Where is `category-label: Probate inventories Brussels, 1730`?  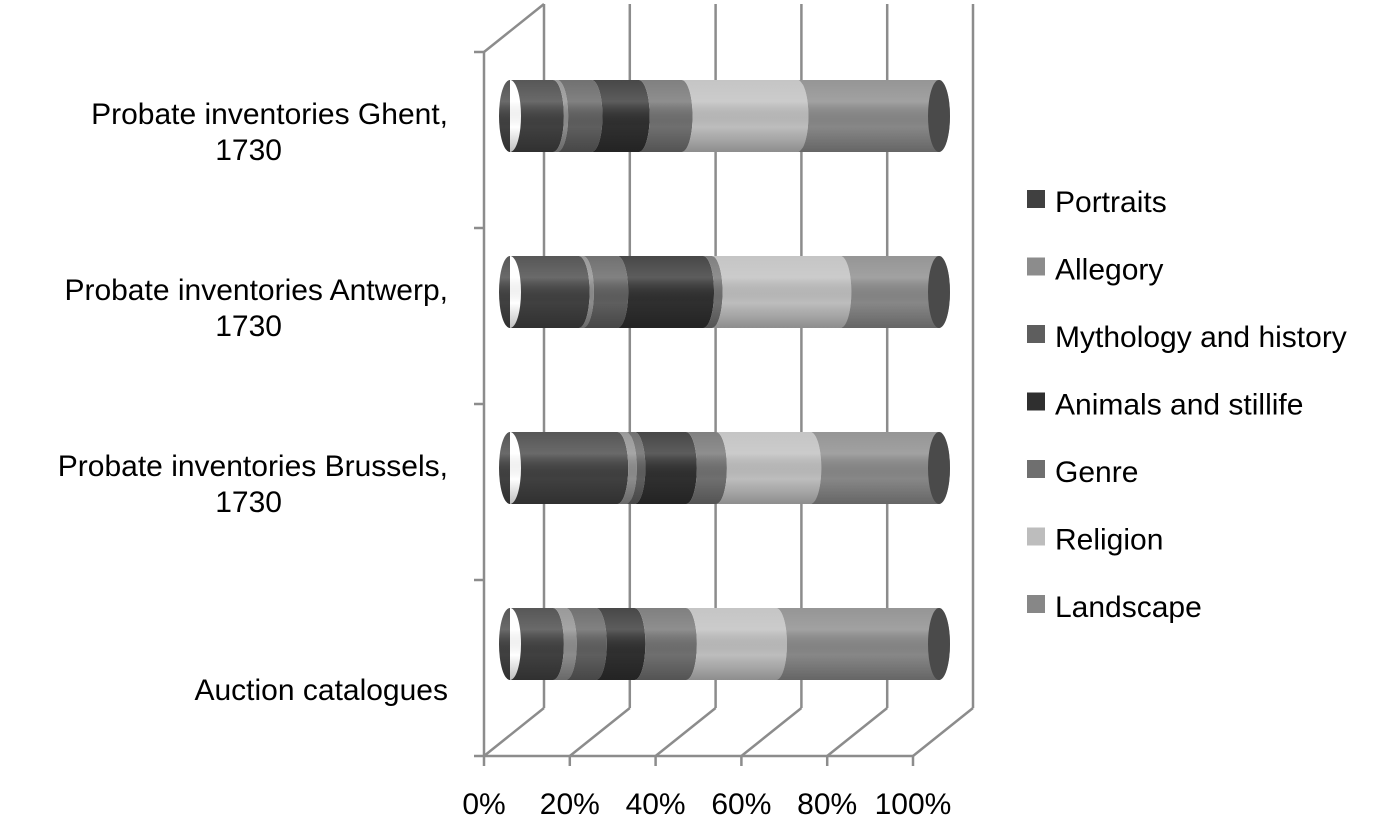 category-label: Probate inventories Brussels, 1730 is located at coordinates (253, 484).